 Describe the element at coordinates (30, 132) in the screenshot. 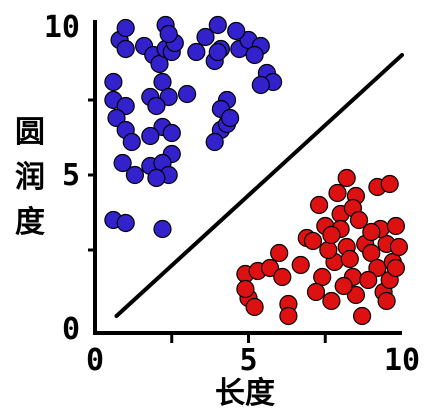

I see `y-axis-label-char: 圆` at that location.